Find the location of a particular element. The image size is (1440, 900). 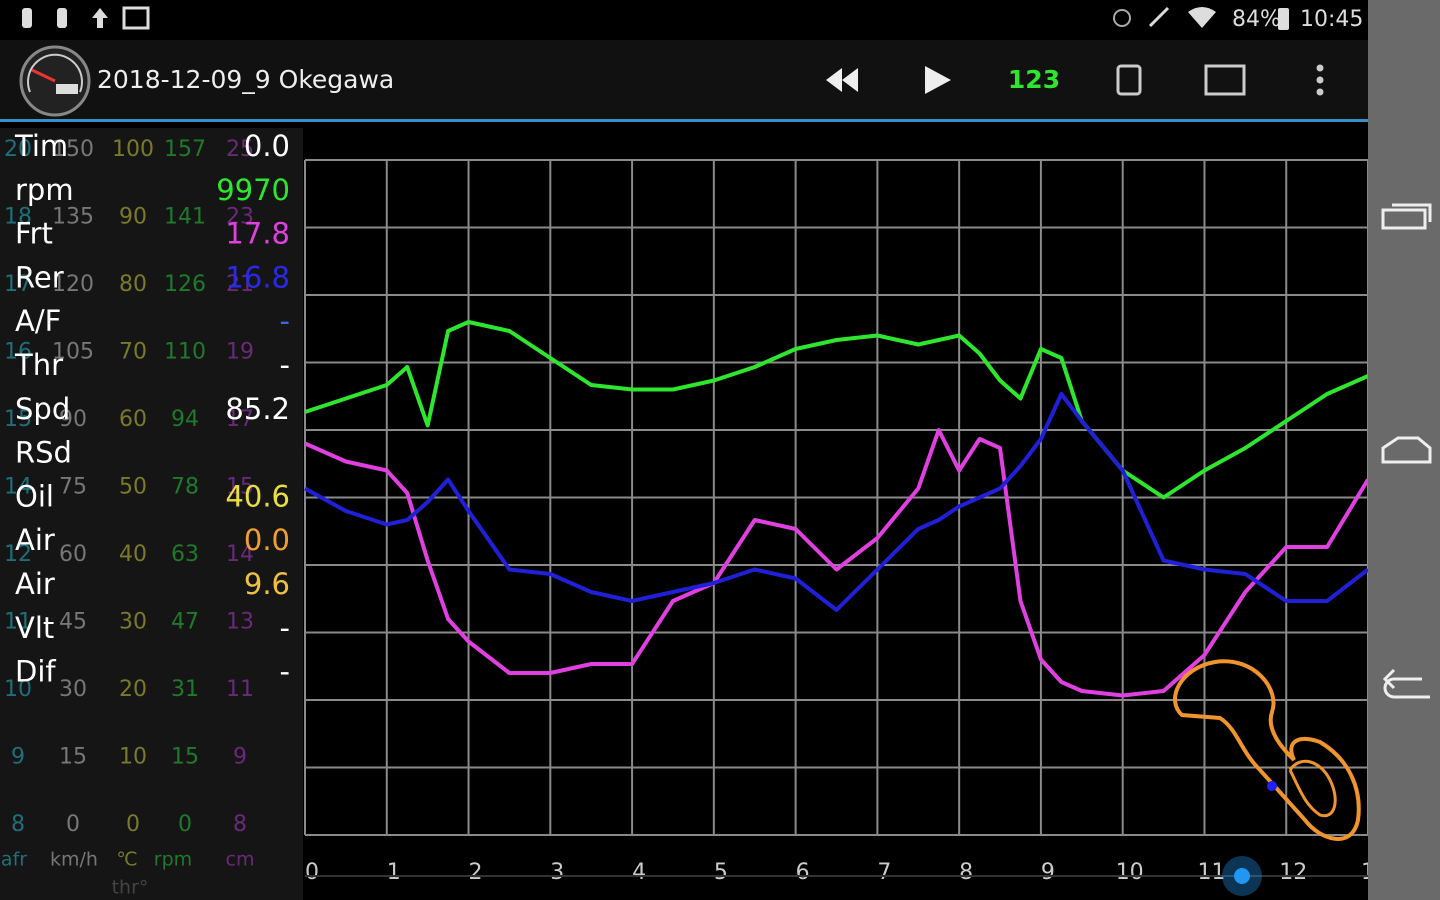

scale-tick: 90 is located at coordinates (133, 217).